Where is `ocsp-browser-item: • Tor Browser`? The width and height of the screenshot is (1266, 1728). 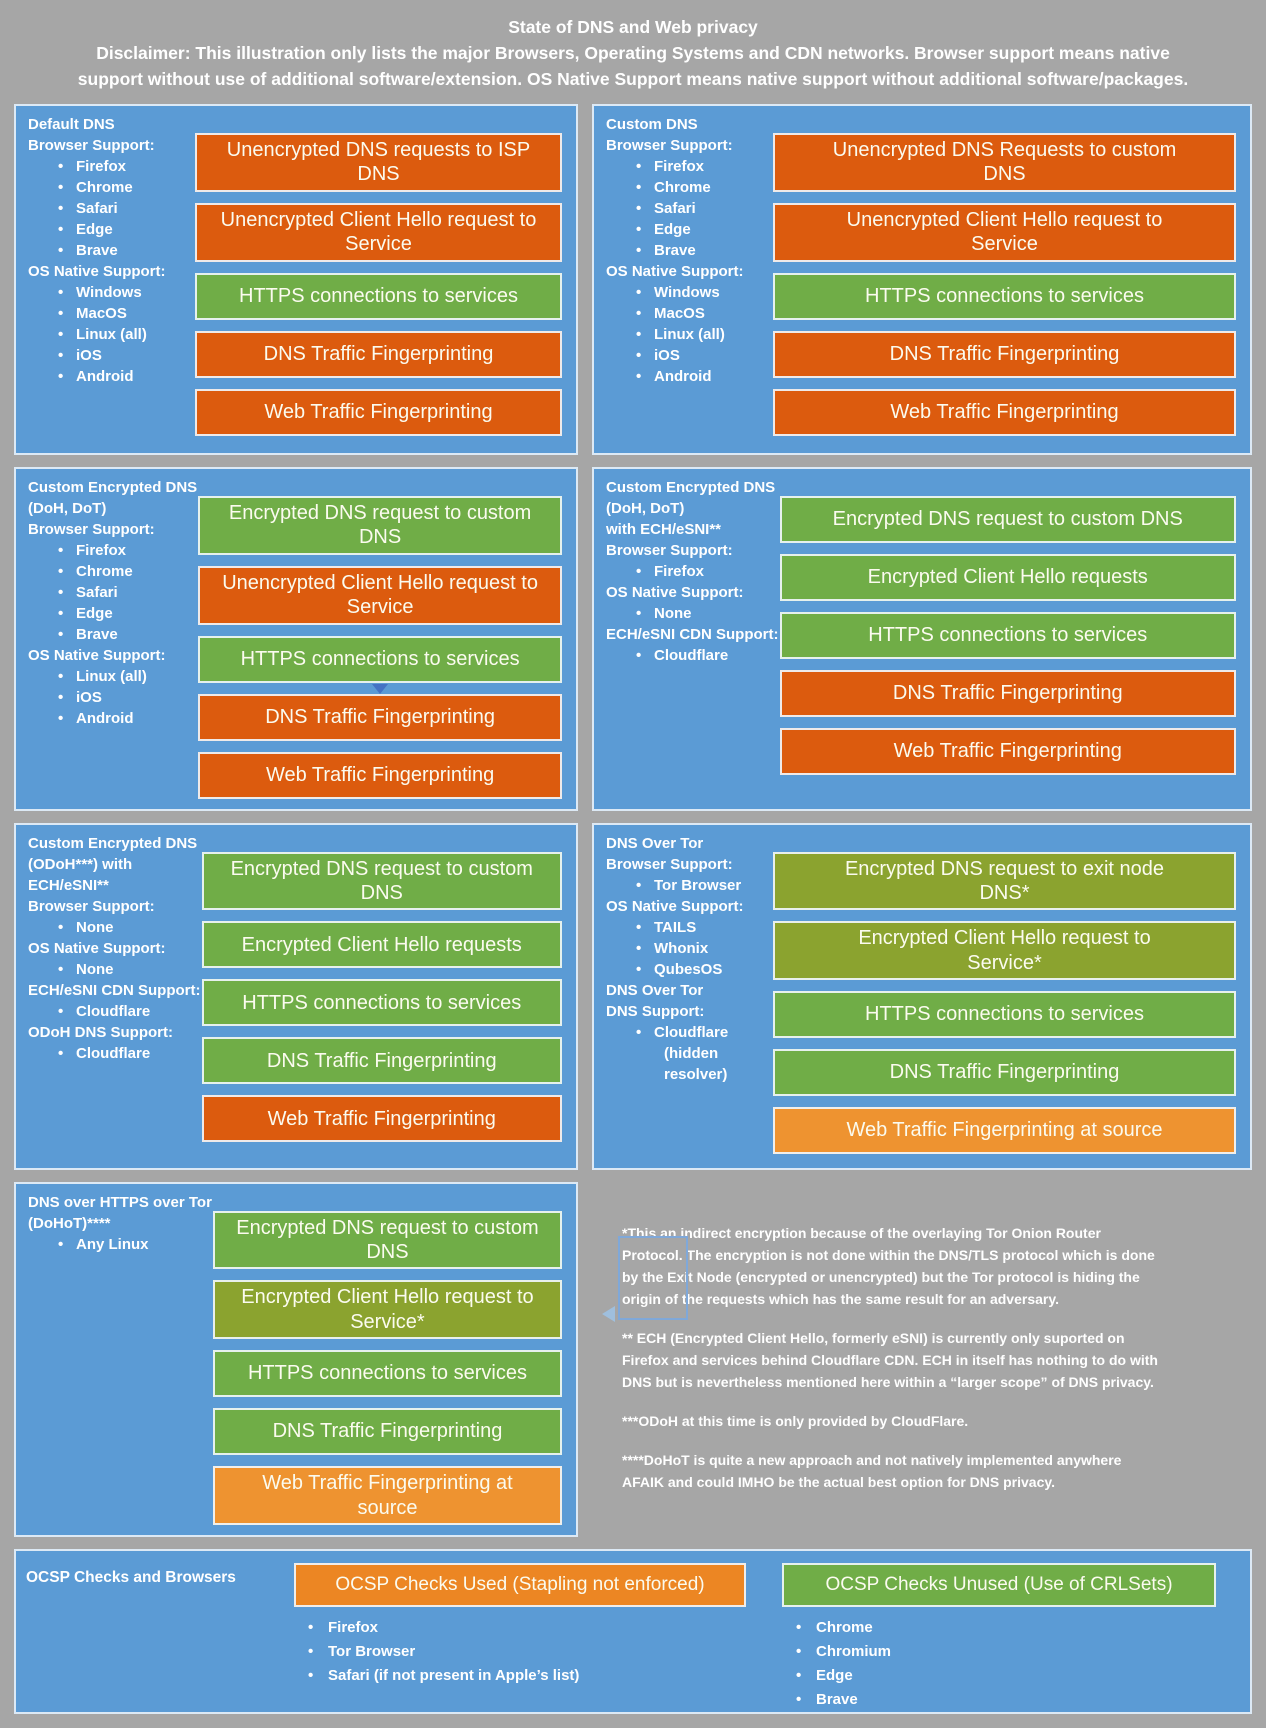 ocsp-browser-item: • Tor Browser is located at coordinates (520, 1652).